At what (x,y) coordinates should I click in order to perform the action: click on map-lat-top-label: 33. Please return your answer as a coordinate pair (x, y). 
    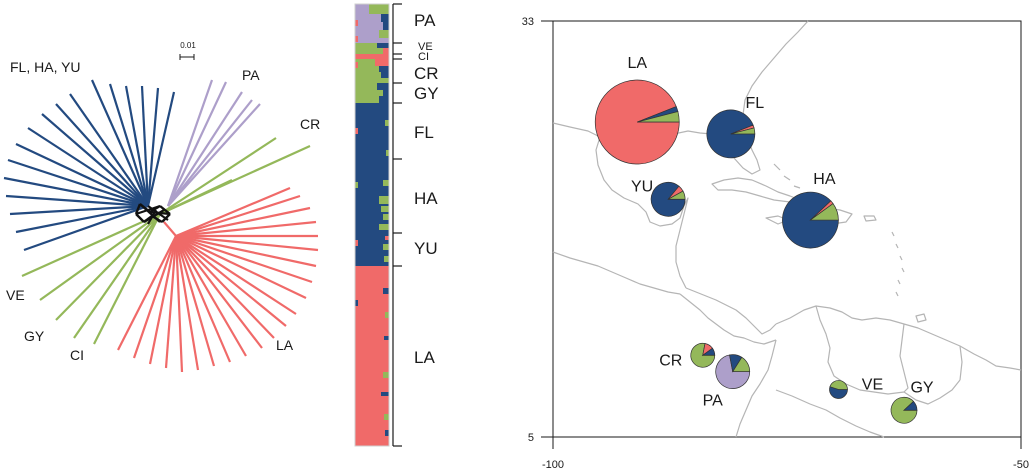
    Looking at the image, I should click on (528, 22).